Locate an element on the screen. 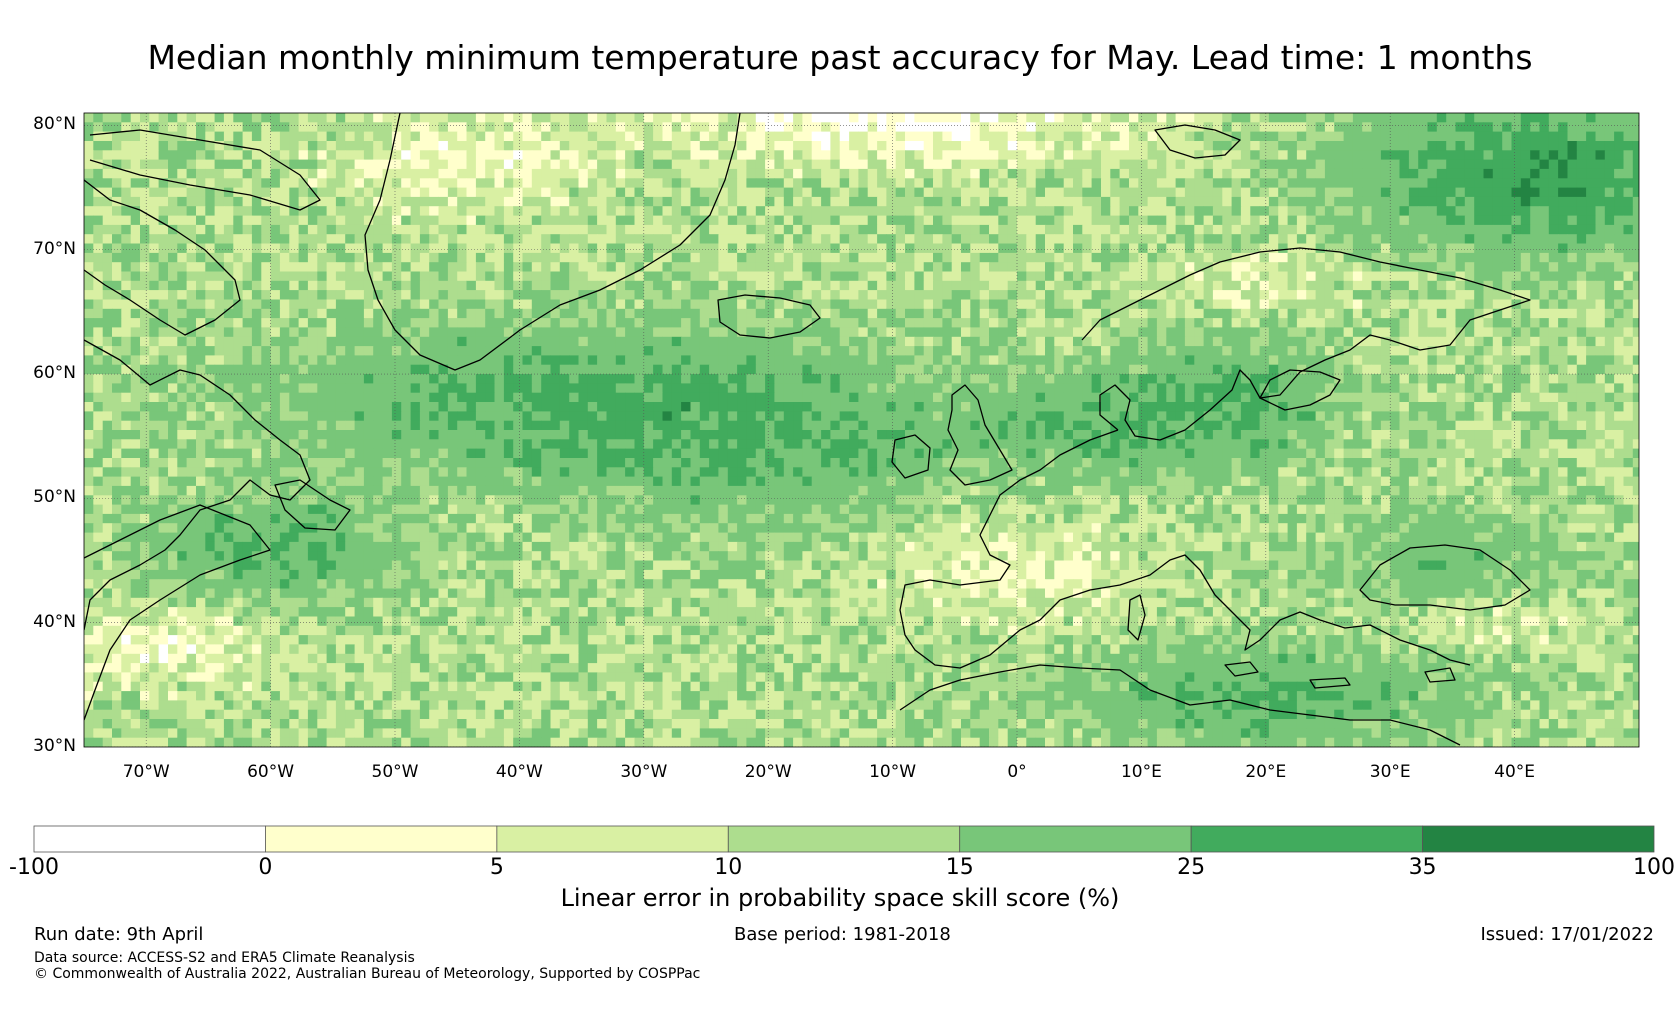 Image resolution: width=1680 pixels, height=1020 pixels. coast-great-britain is located at coordinates (980, 435).